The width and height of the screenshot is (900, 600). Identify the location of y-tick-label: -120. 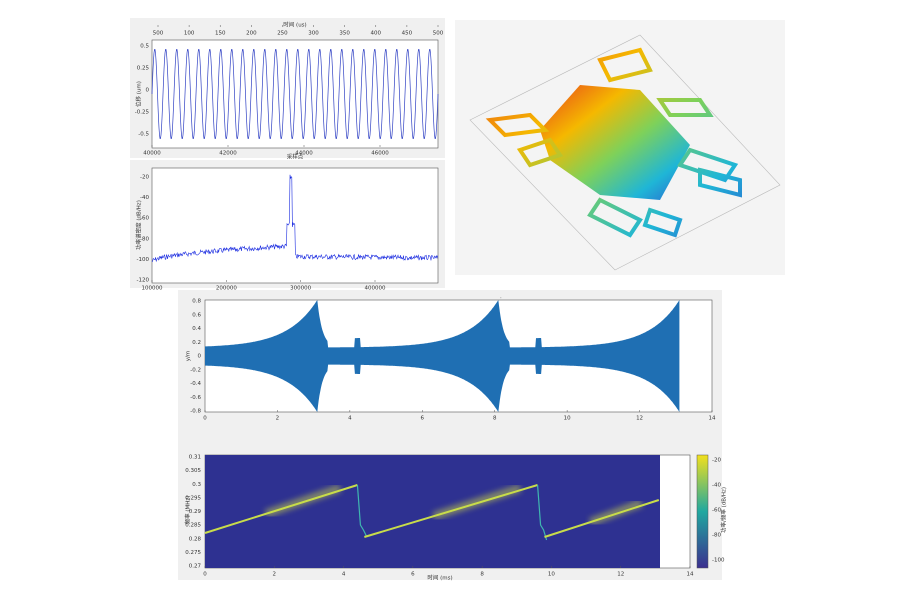
(143, 281).